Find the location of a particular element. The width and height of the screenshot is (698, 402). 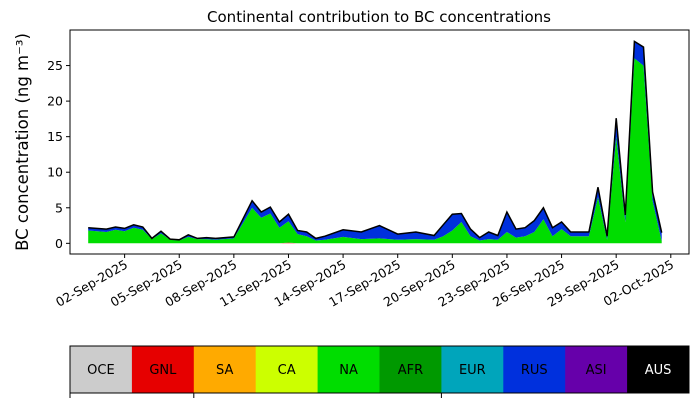

legend-frame is located at coordinates (379, 369).